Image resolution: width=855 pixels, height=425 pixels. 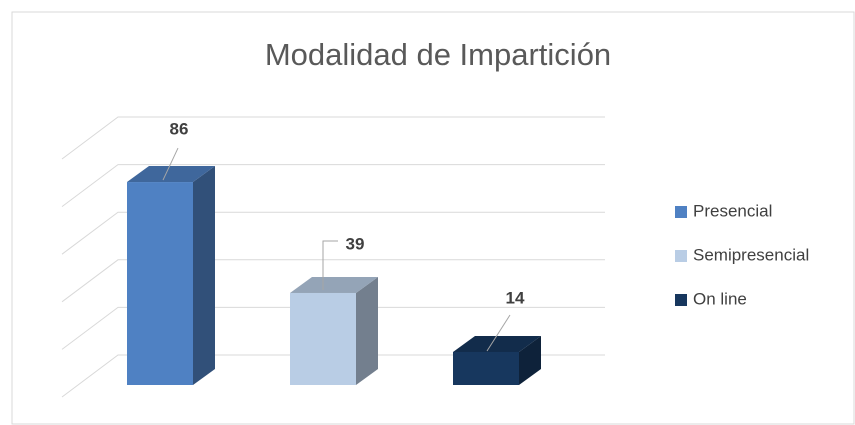 I want to click on data-label: 39, so click(x=355, y=243).